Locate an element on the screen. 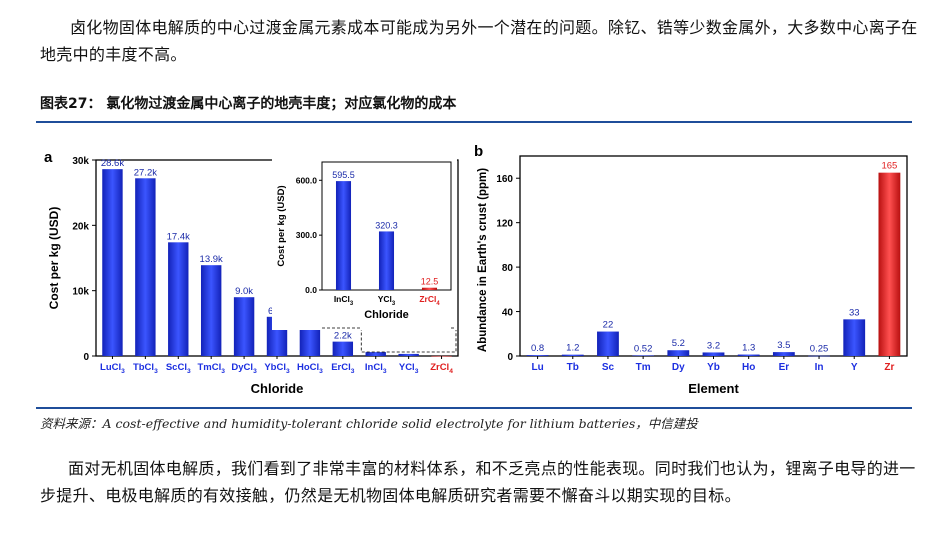 The image size is (942, 535). y-tick-label-b: 0 is located at coordinates (510, 357).